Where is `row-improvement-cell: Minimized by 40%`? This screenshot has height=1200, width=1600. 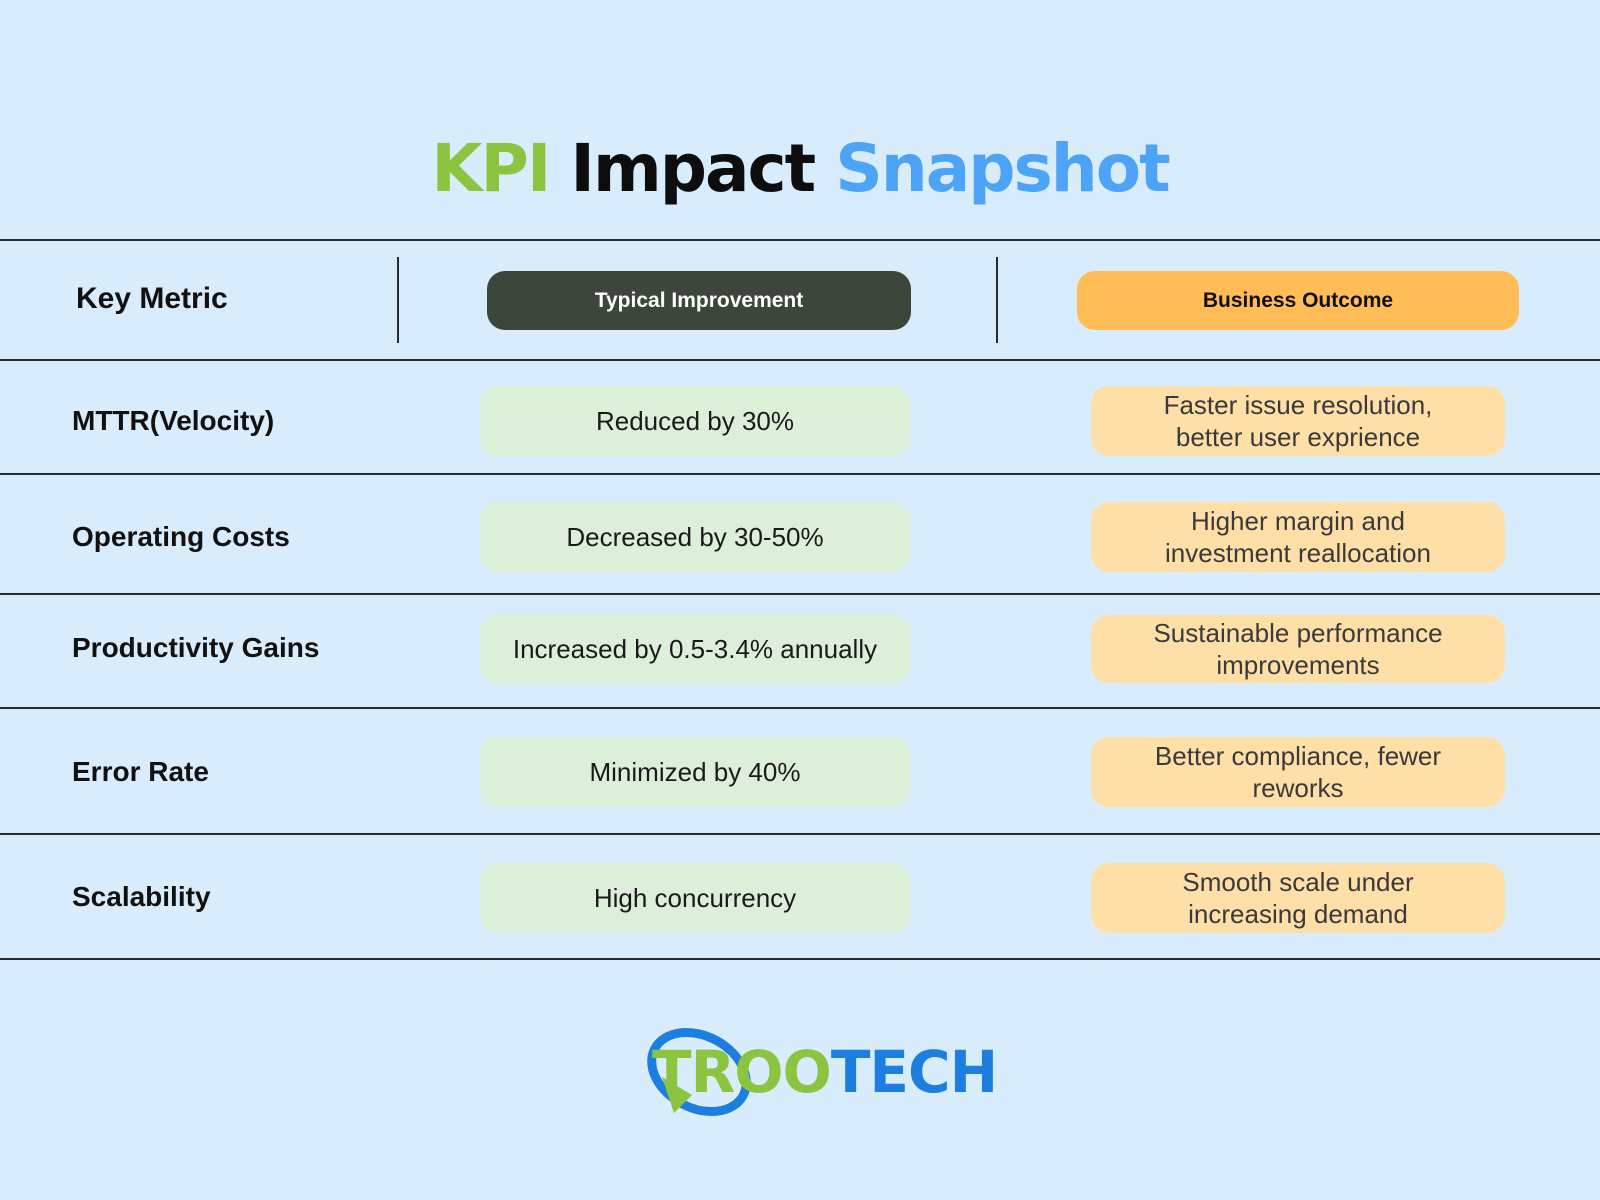 row-improvement-cell: Minimized by 40% is located at coordinates (695, 772).